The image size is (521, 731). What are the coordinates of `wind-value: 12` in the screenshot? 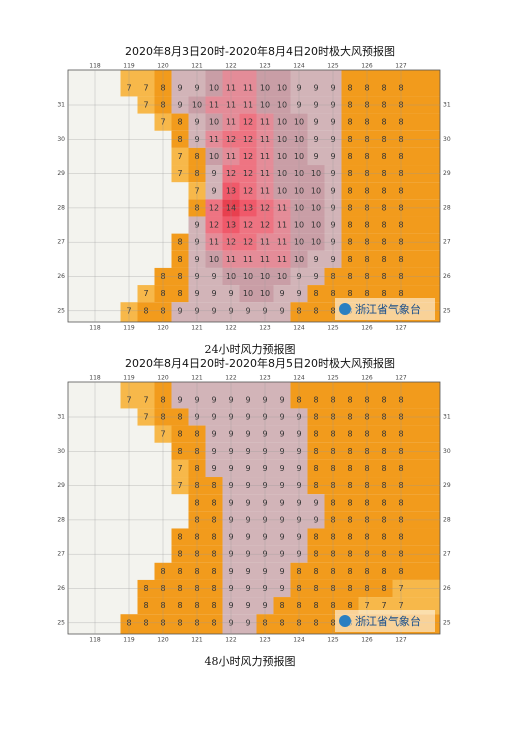 It's located at (248, 156).